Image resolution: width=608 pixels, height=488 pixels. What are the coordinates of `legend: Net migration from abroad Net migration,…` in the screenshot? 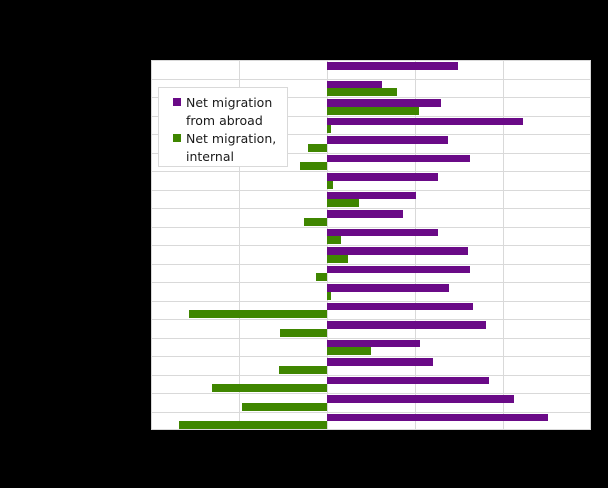 It's located at (223, 127).